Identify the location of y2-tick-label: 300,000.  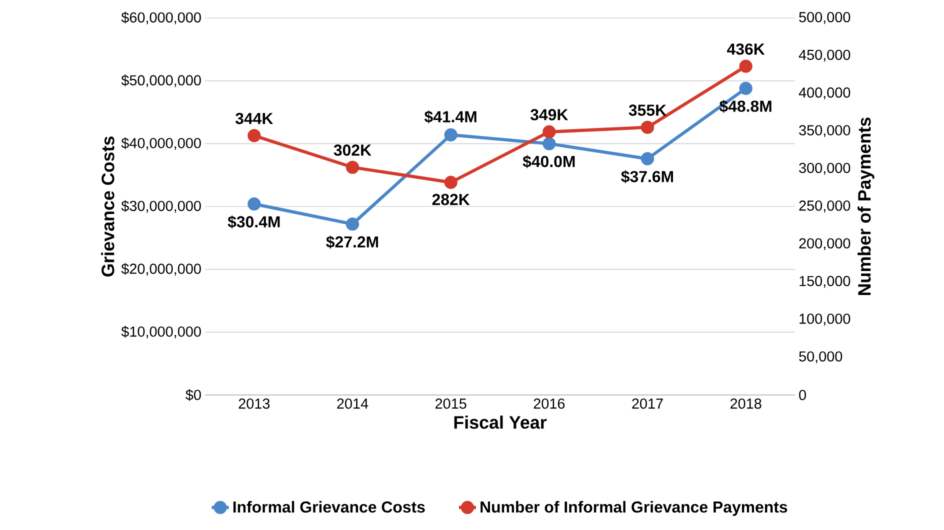
(824, 168).